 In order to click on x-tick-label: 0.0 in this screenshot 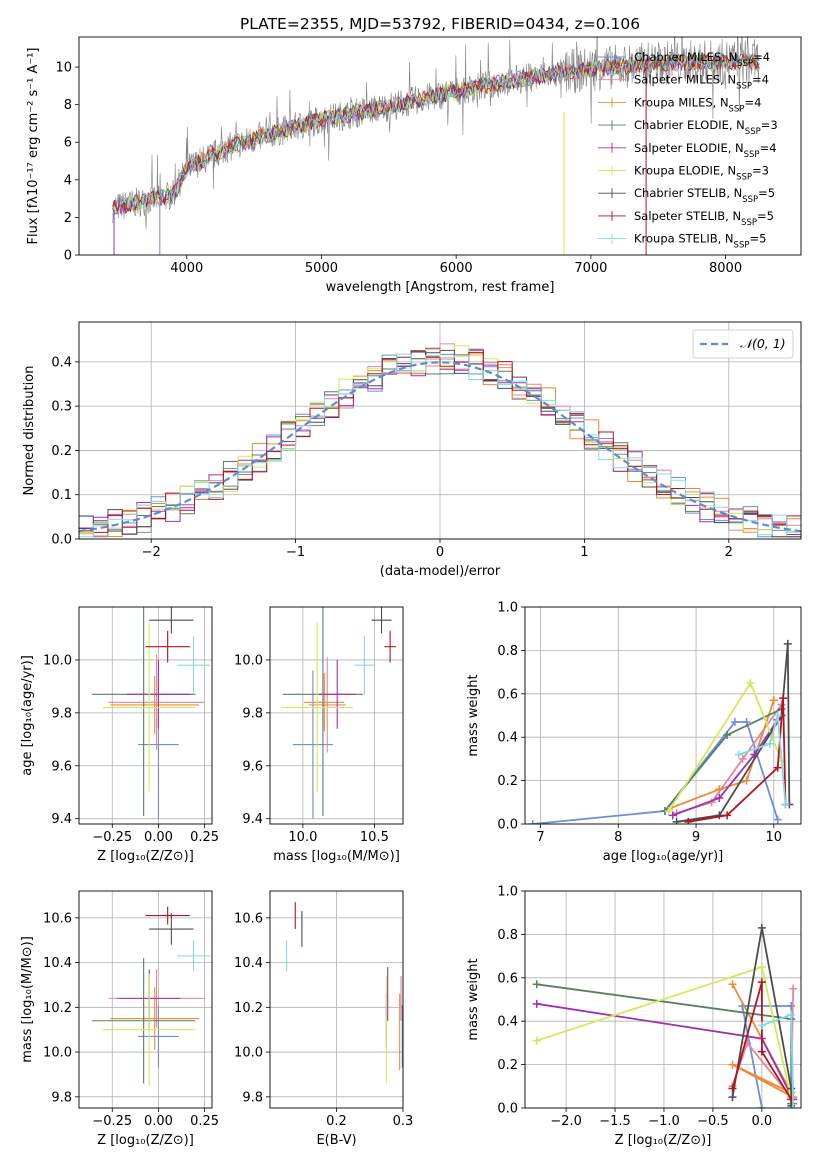, I will do `click(762, 1121)`.